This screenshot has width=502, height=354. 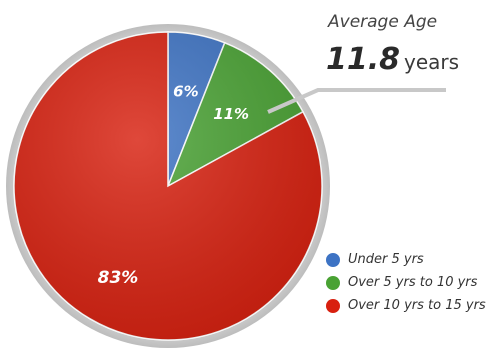 What do you see at coordinates (383, 22) in the screenshot?
I see `average-age-title: Average Age` at bounding box center [383, 22].